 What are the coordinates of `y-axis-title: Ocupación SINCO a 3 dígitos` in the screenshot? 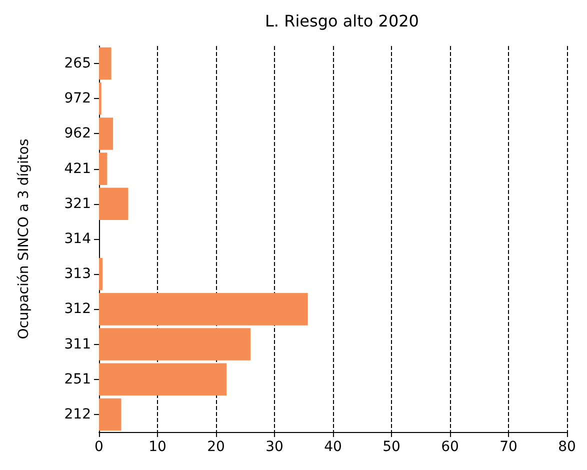 It's located at (24, 239).